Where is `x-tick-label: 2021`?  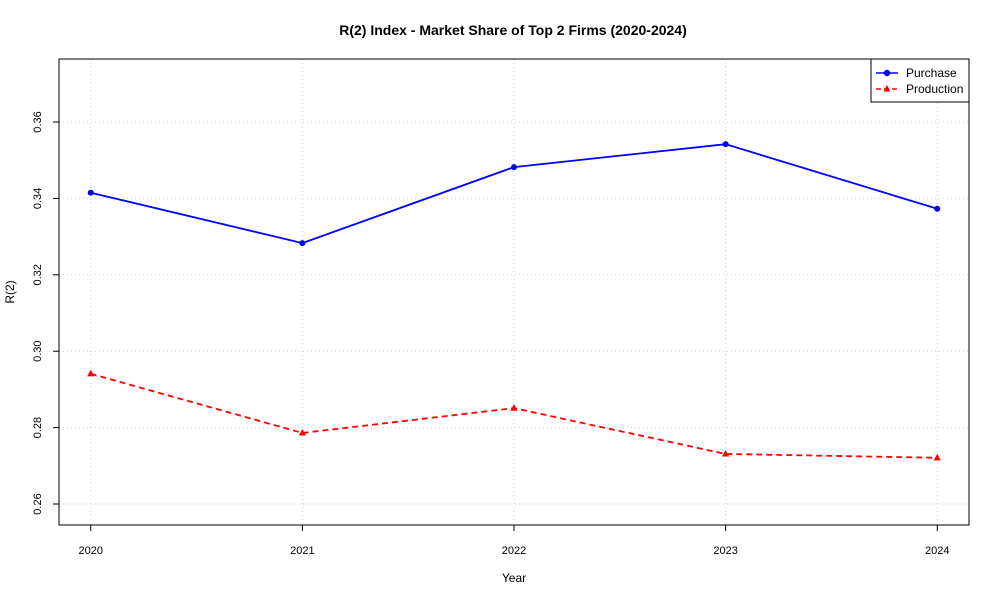
x-tick-label: 2021 is located at coordinates (302, 551).